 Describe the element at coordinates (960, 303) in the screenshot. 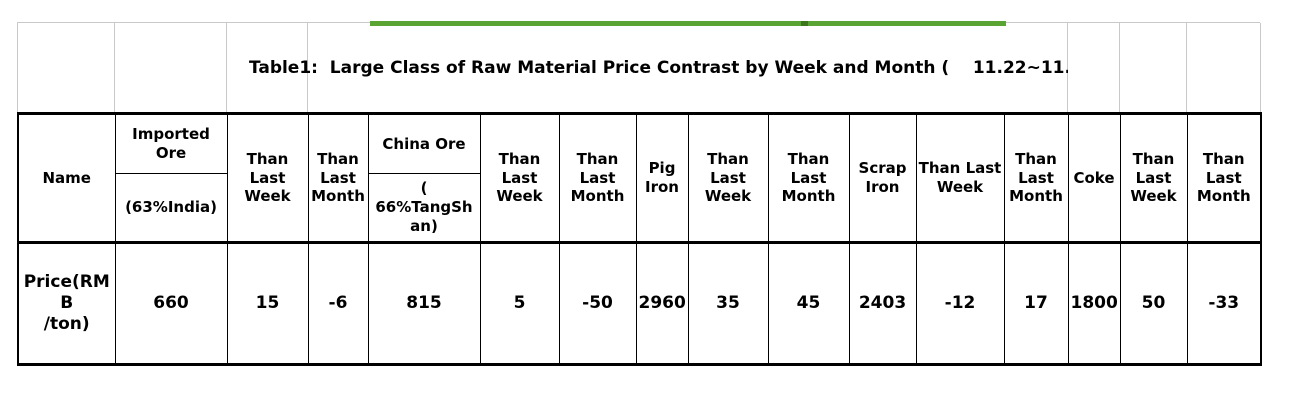

I see `week-delta-scrap-iron: -12` at that location.